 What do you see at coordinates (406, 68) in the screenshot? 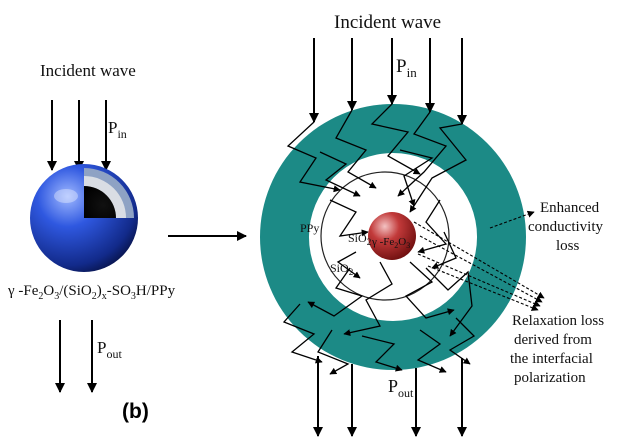
I see `right-p-in-label: Pin` at bounding box center [406, 68].